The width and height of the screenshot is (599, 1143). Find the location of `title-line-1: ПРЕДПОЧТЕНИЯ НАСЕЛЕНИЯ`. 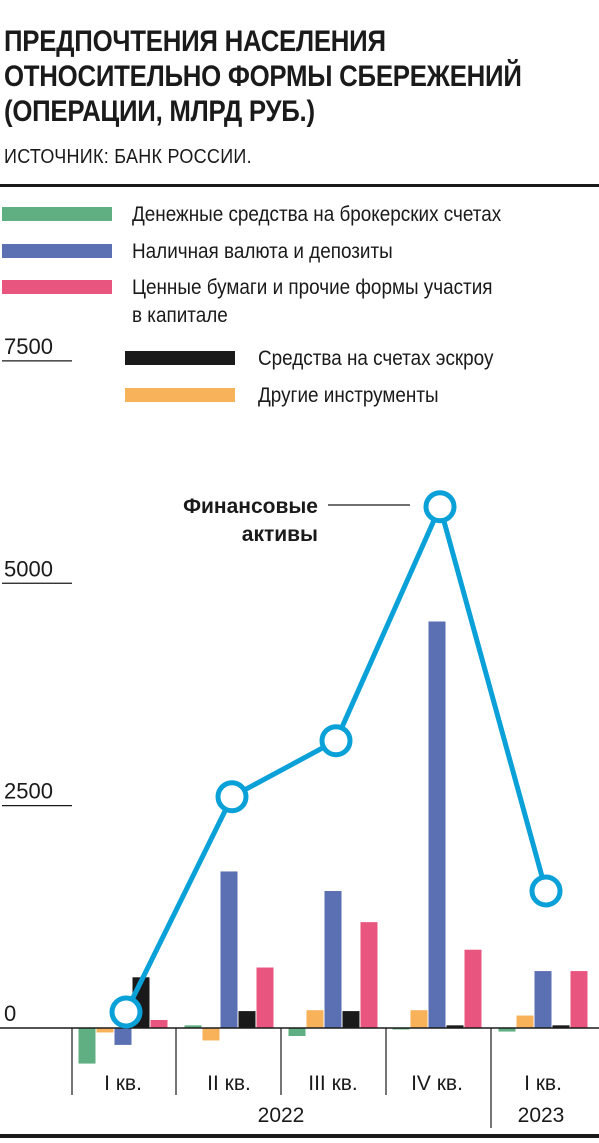

title-line-1: ПРЕДПОЧТЕНИЯ НАСЕЛЕНИЯ is located at coordinates (195, 41).